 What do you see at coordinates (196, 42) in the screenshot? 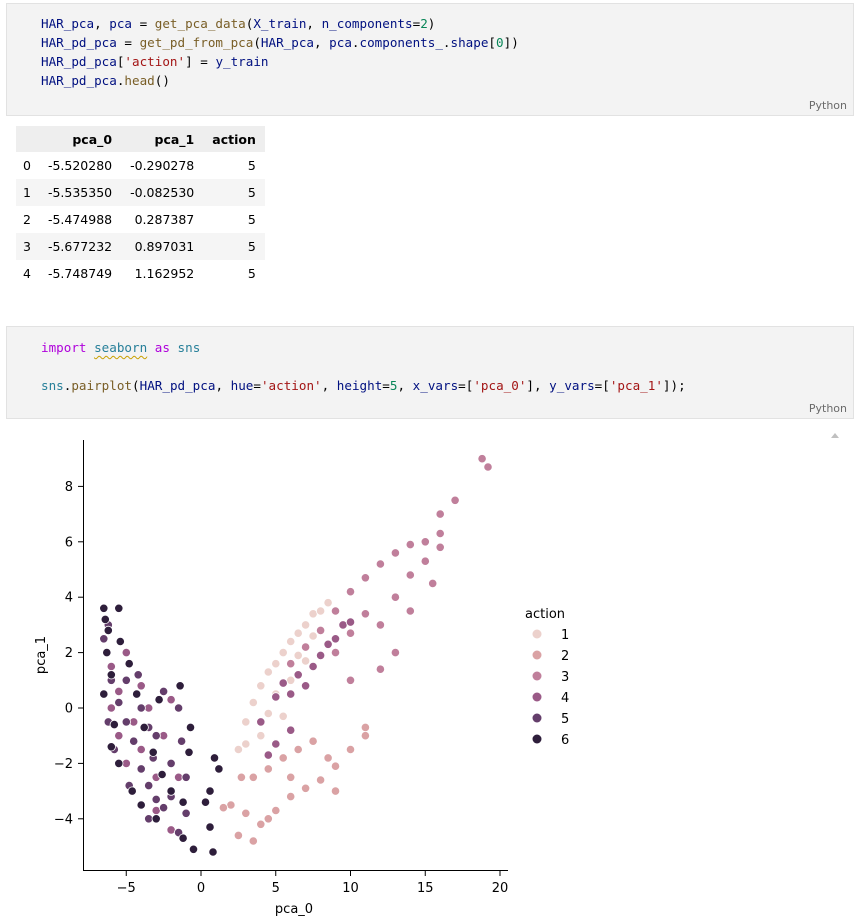
I see `code-token: get_pd_from_pca` at bounding box center [196, 42].